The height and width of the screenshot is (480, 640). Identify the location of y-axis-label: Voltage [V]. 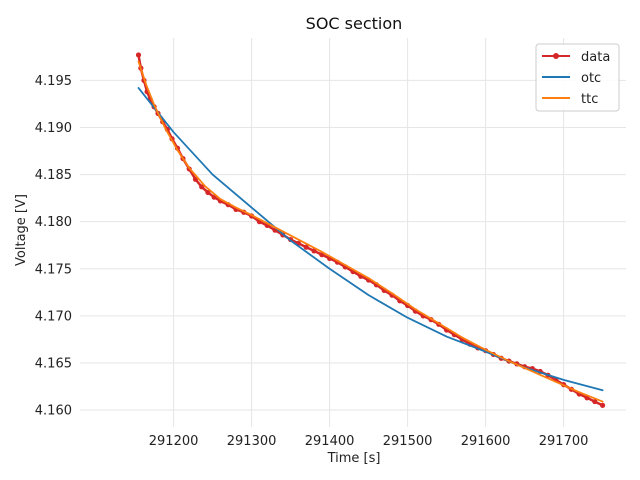
(21, 230).